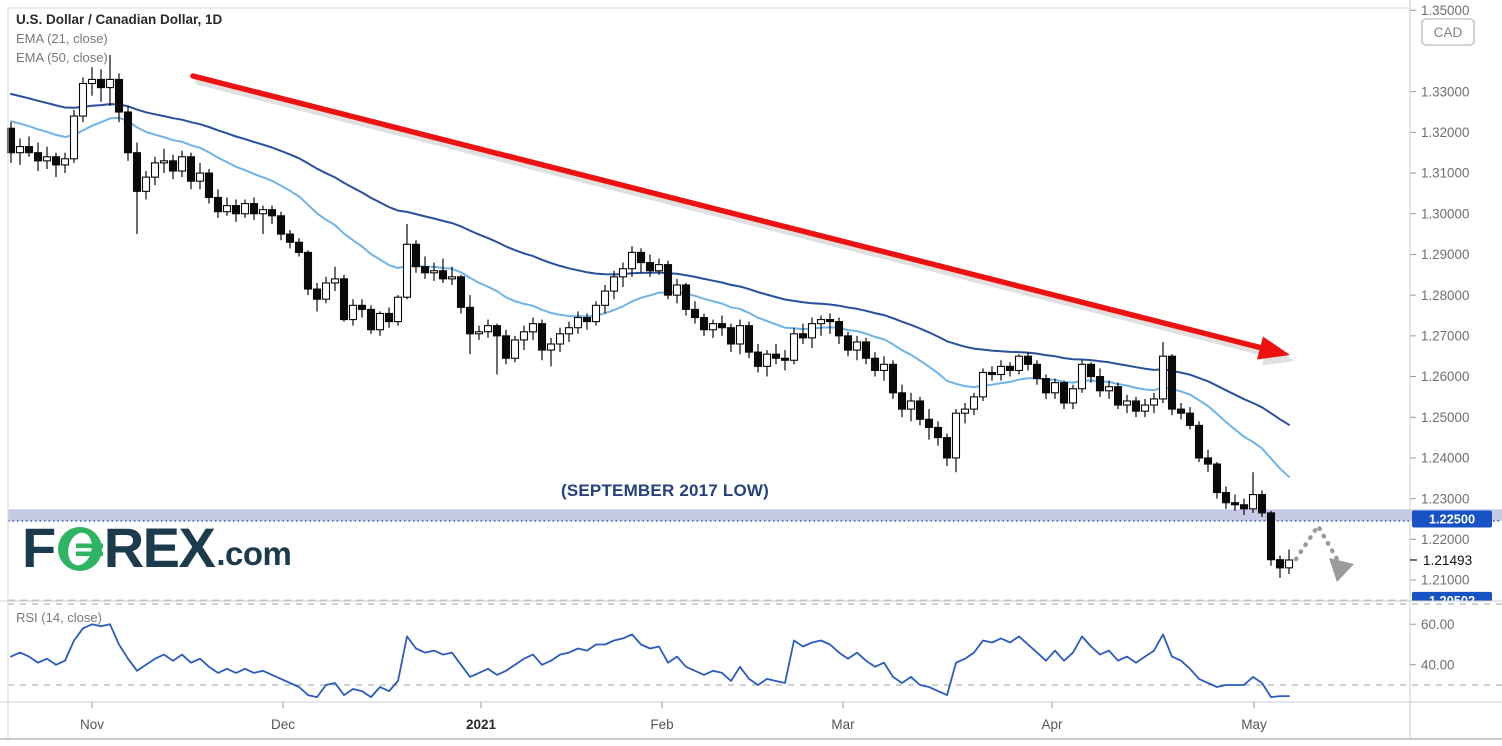 The width and height of the screenshot is (1502, 746). Describe the element at coordinates (1432, 645) in the screenshot. I see `rsi-axis: 60.00 40.00` at that location.